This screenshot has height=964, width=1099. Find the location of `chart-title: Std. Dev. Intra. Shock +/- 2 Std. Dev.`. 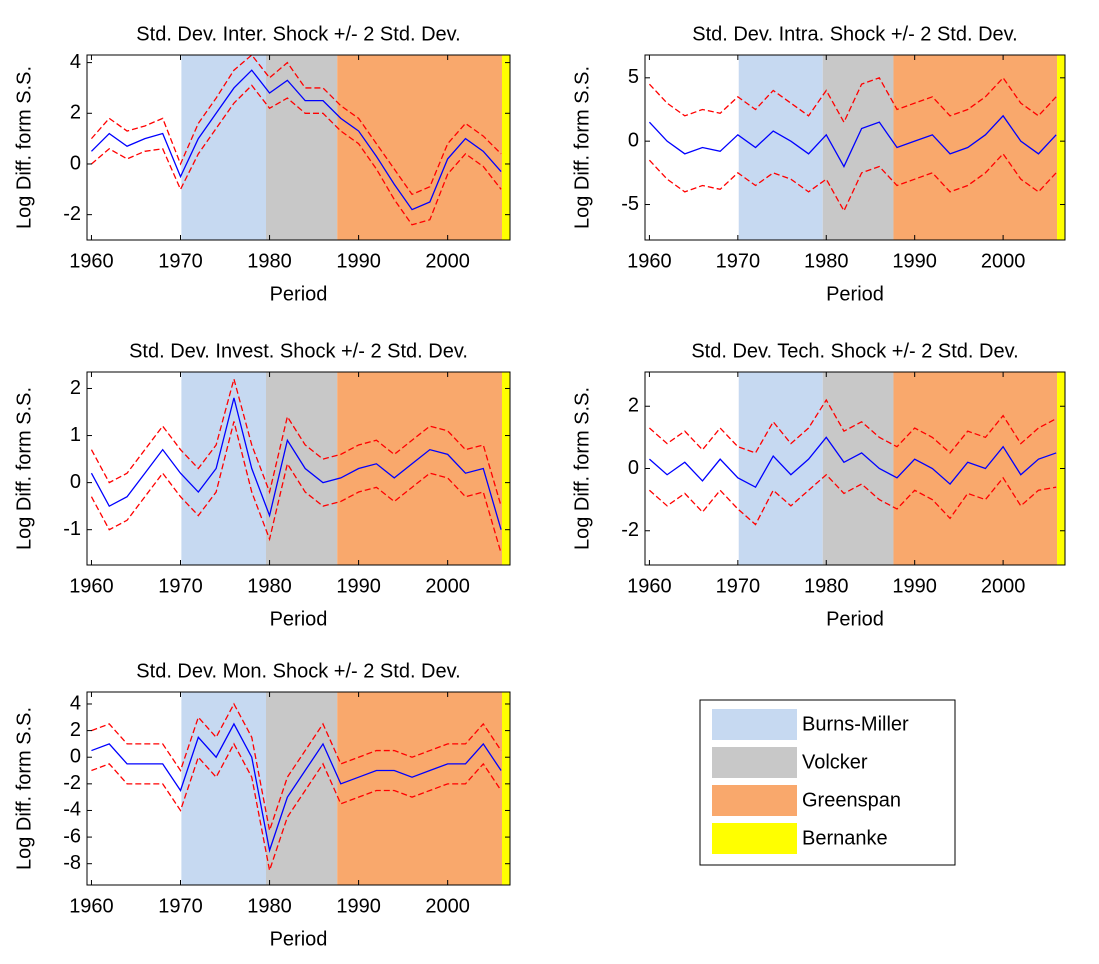

chart-title: Std. Dev. Intra. Shock +/- 2 Std. Dev. is located at coordinates (855, 34).